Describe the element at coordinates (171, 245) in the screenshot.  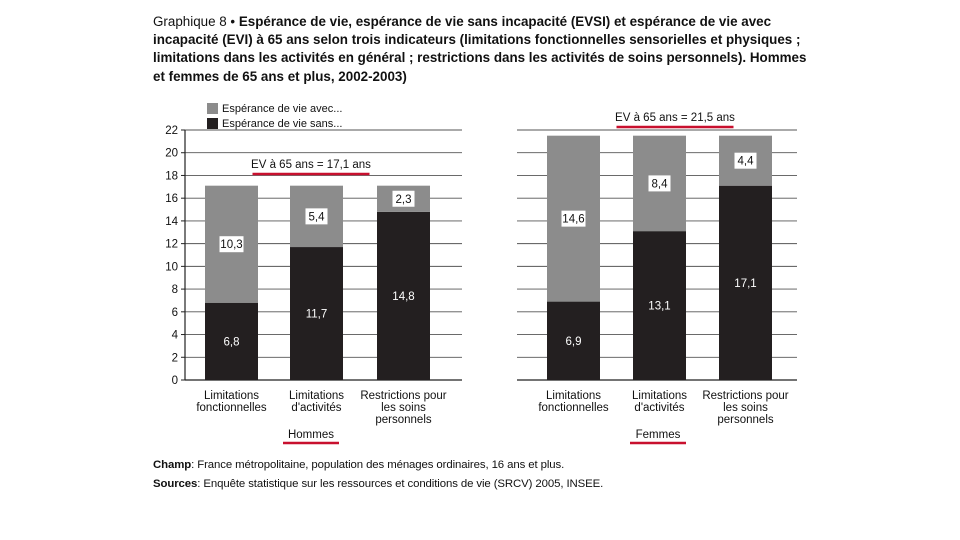
I see `y-tick-label: 12` at that location.